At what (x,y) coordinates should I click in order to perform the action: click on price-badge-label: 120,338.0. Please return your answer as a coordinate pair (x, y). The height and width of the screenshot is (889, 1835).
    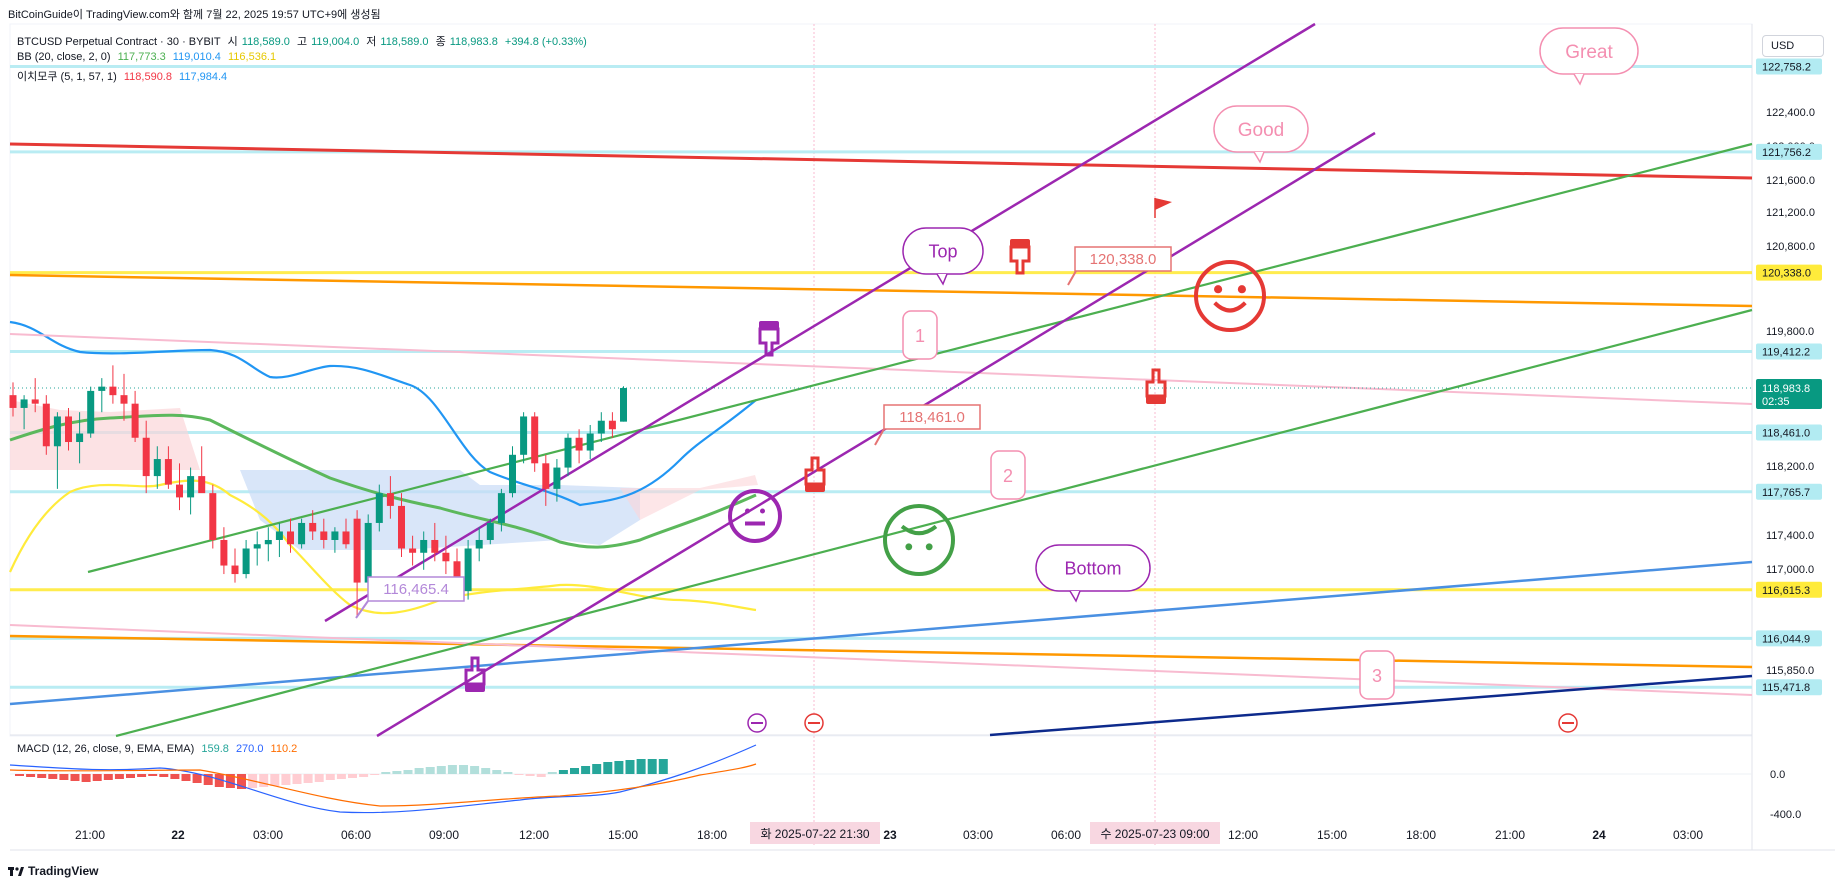
    Looking at the image, I should click on (1786, 274).